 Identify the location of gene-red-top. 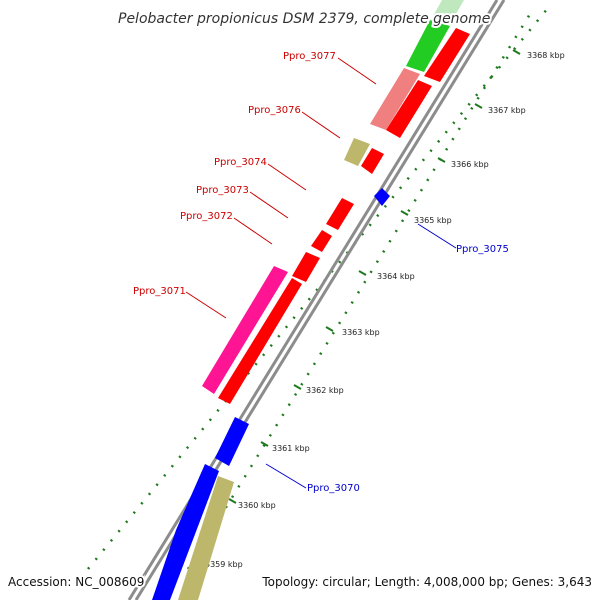
(447, 55).